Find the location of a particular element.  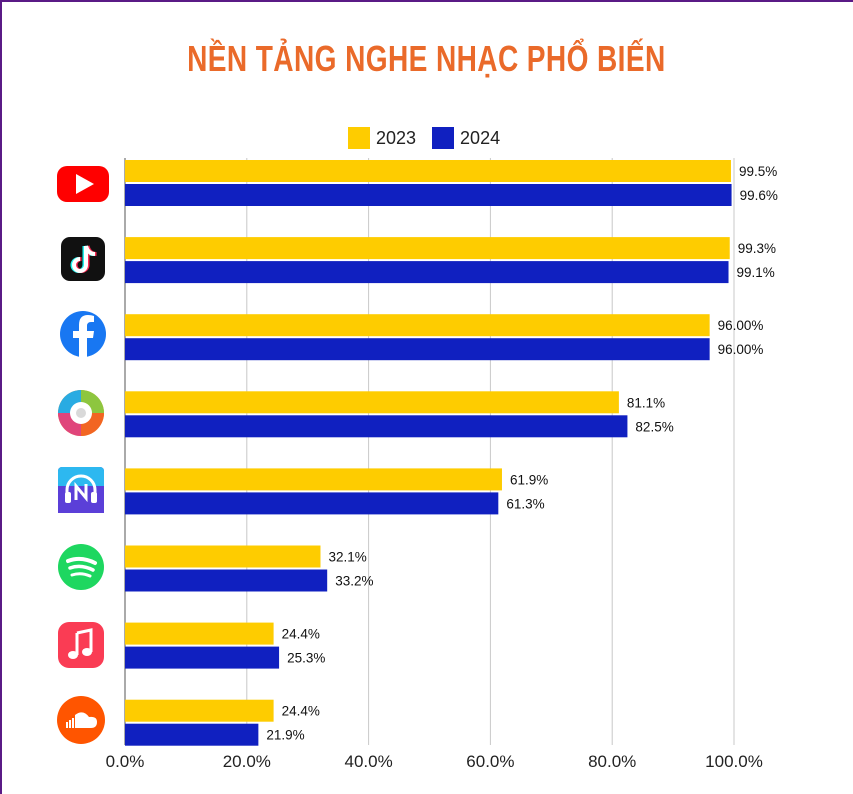

legend-label-2023: 2023 is located at coordinates (396, 137).